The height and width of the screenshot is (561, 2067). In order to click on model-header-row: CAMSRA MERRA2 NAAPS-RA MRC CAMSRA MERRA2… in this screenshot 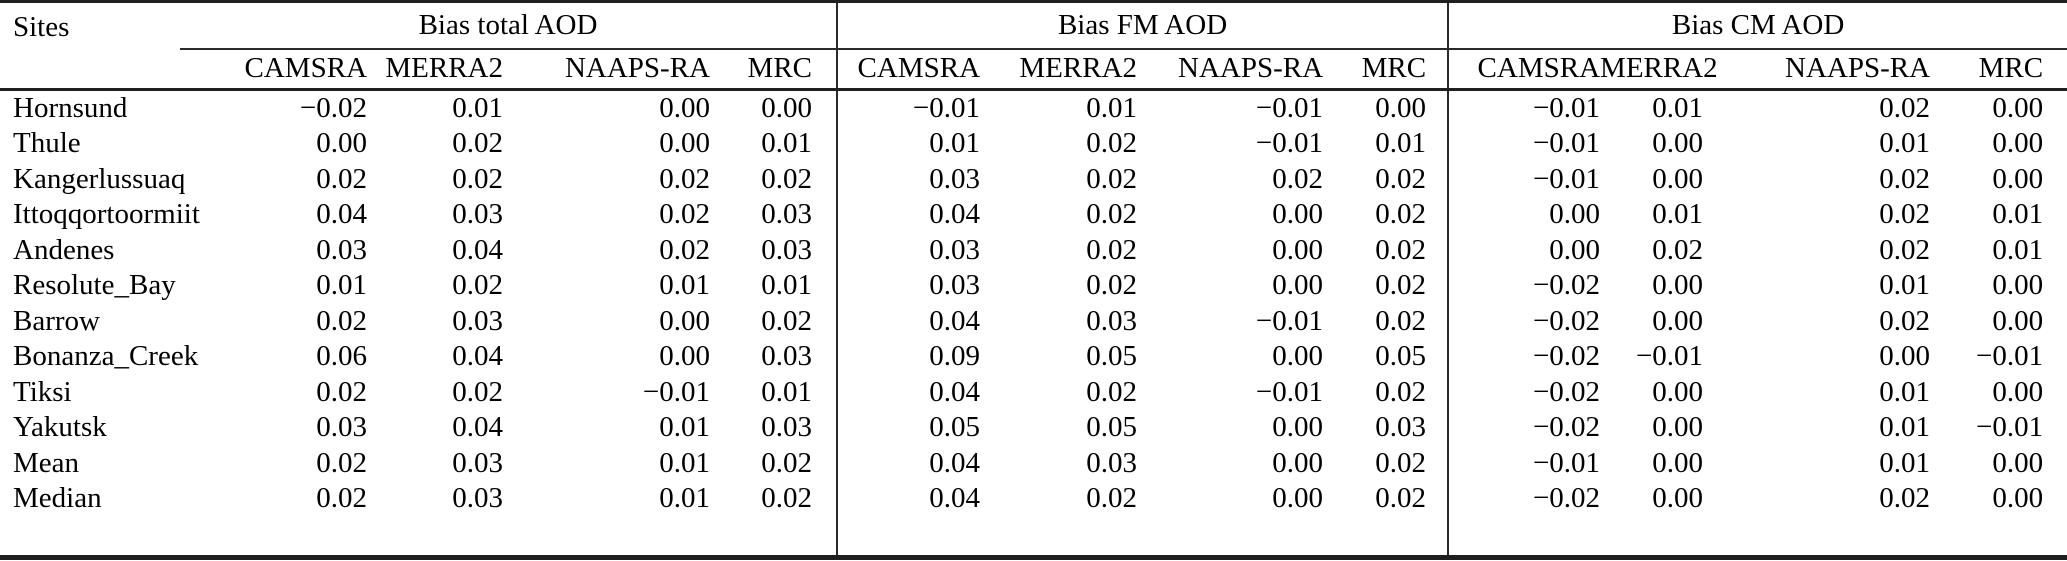, I will do `click(1033, 70)`.